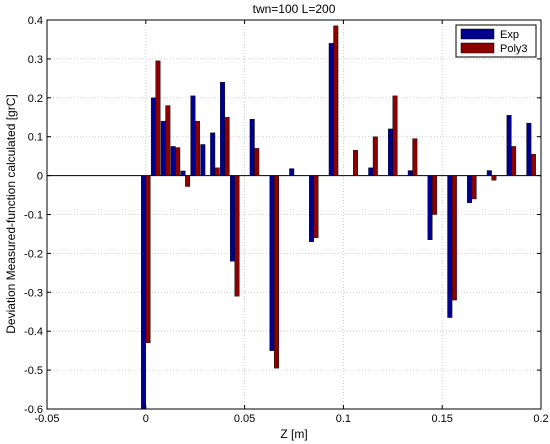  I want to click on chart-title: twn=100 L=200, so click(294, 9).